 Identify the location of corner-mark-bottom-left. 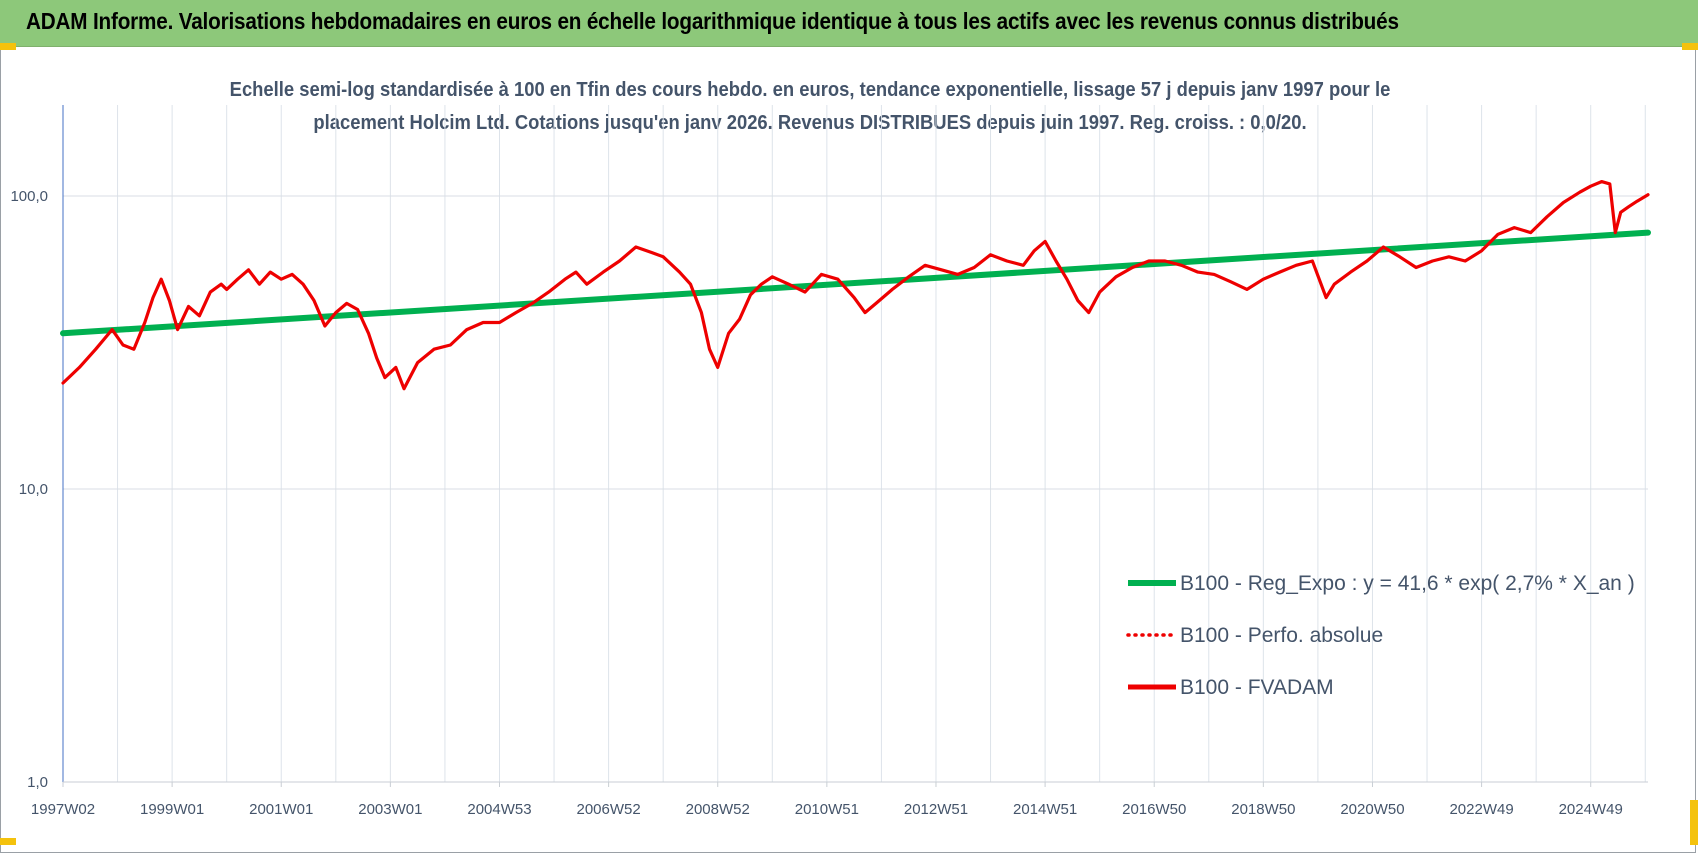
(8, 841).